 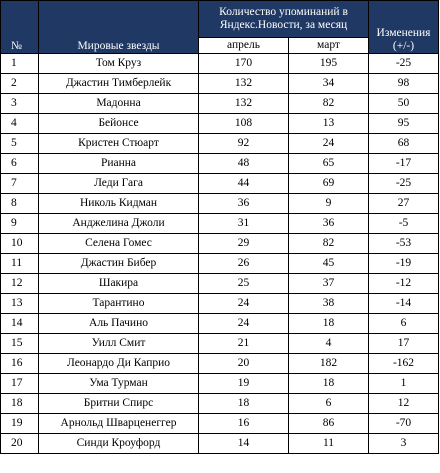 What do you see at coordinates (118, 103) in the screenshot?
I see `cell-star-name: Мадонна` at bounding box center [118, 103].